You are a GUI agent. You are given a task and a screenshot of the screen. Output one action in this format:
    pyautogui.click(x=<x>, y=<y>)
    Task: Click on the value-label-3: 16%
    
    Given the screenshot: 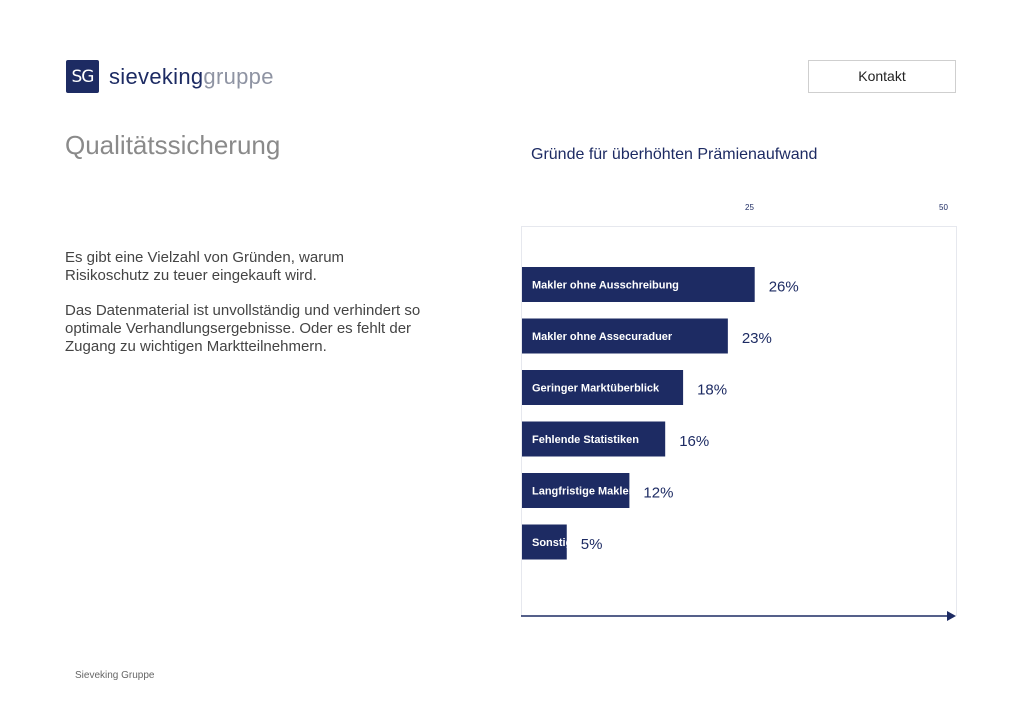 What is the action you would take?
    pyautogui.click(x=694, y=441)
    